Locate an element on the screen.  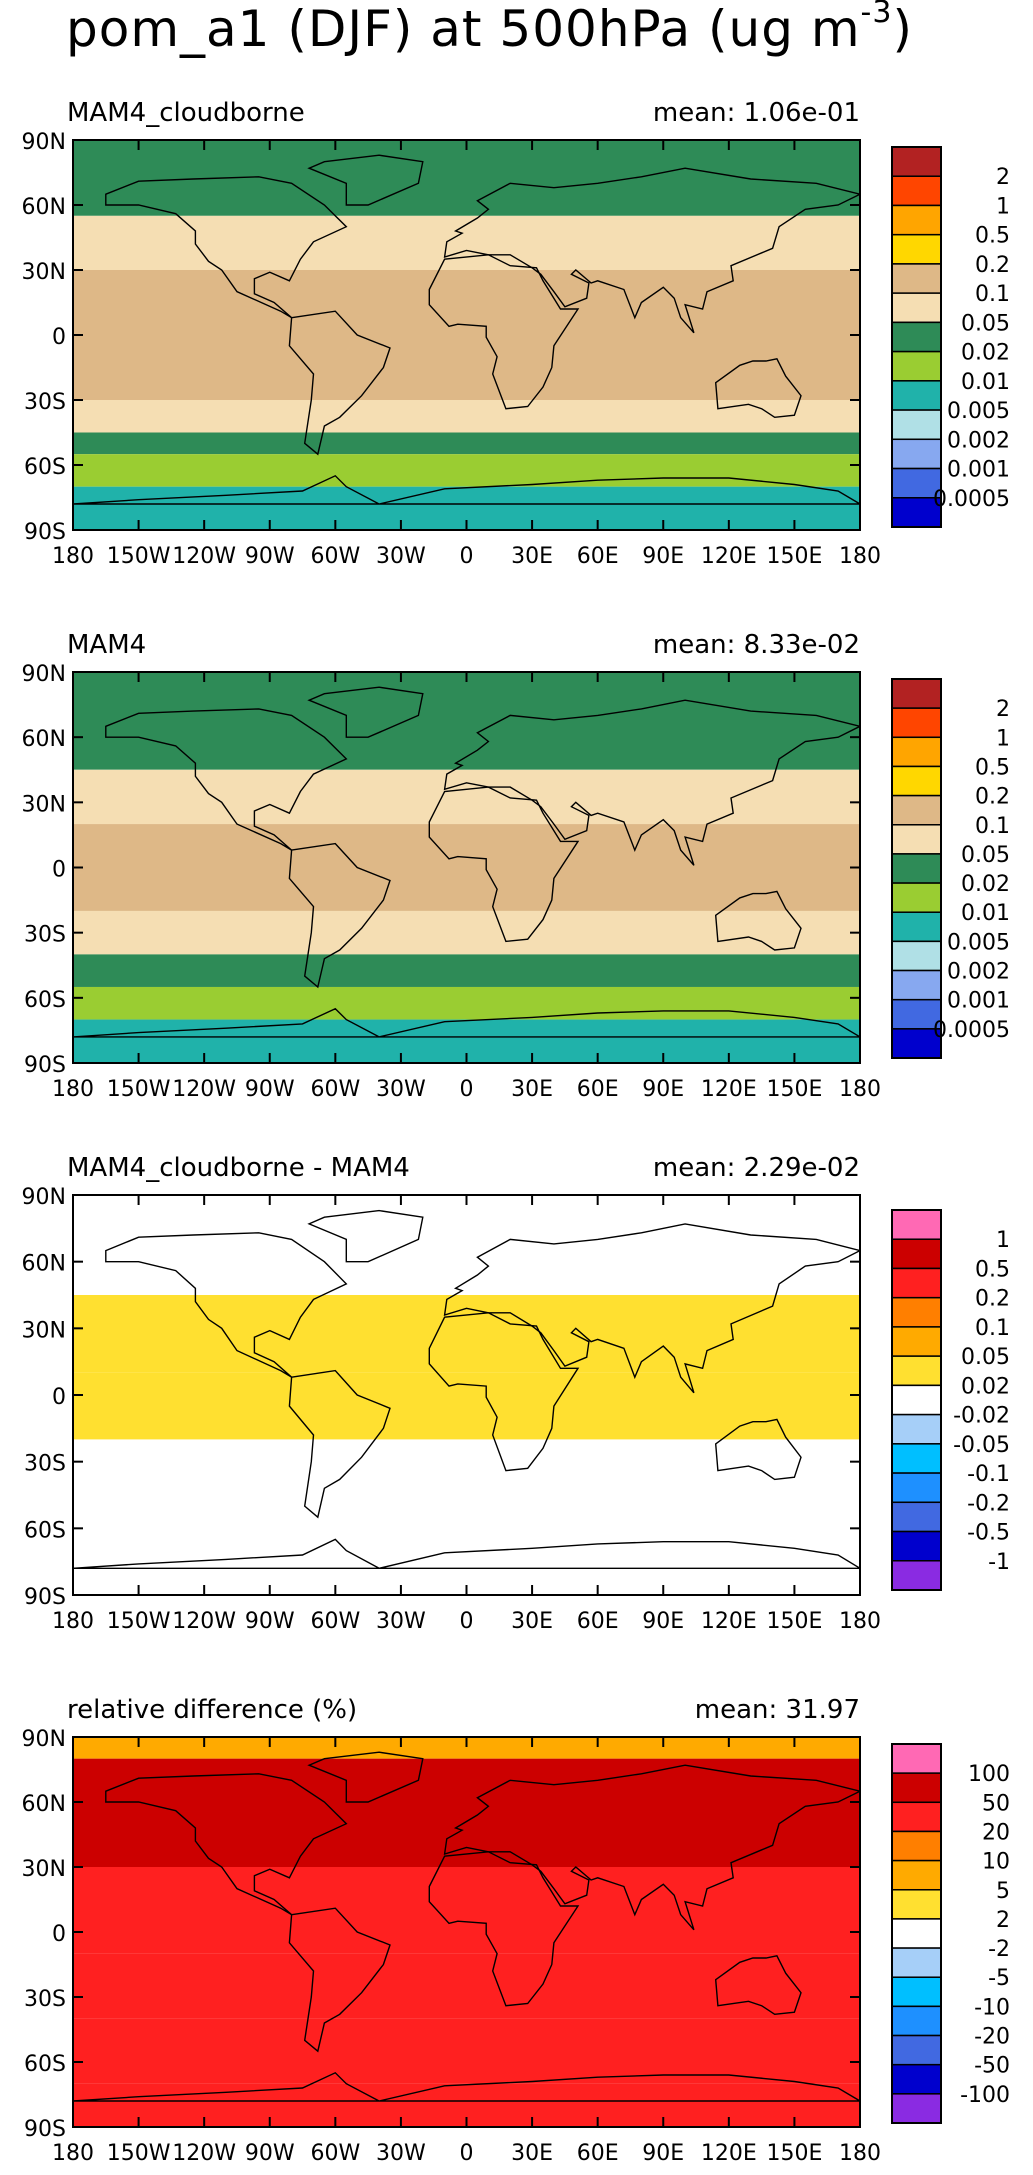
colorbar-label: 0.001 is located at coordinates (978, 1001).